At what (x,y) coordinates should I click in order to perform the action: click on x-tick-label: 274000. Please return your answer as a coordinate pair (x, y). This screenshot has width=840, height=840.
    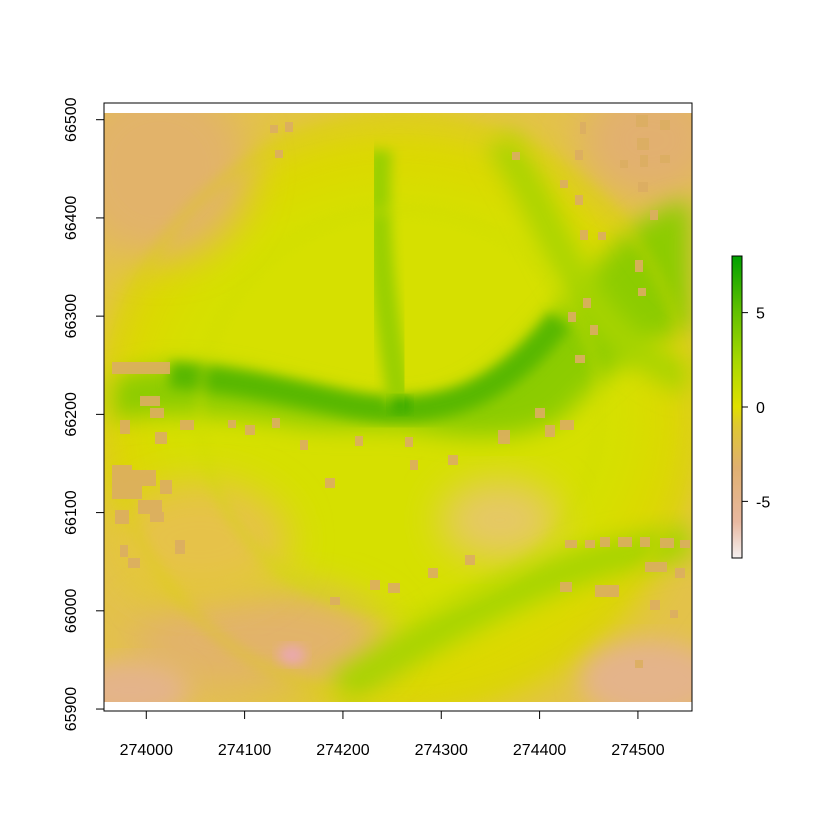
    Looking at the image, I should click on (146, 750).